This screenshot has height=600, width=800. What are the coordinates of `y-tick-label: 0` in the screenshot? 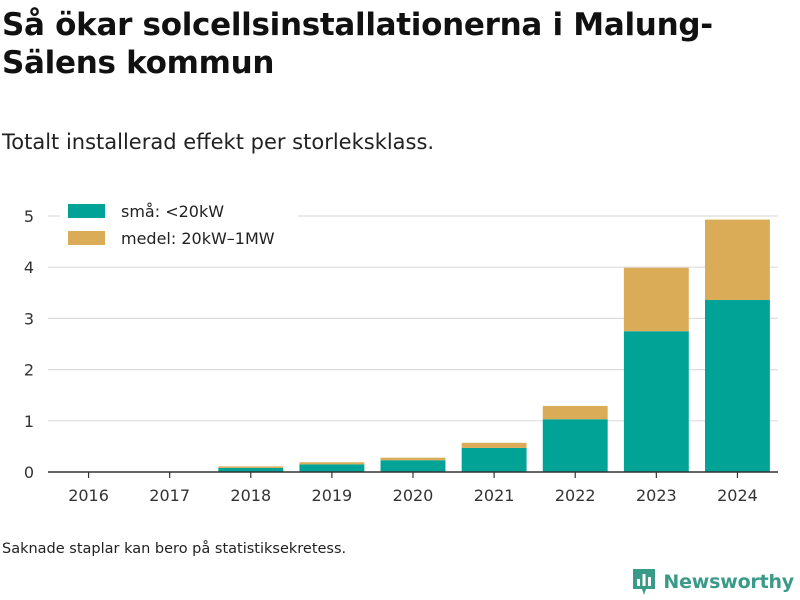 It's located at (29, 472).